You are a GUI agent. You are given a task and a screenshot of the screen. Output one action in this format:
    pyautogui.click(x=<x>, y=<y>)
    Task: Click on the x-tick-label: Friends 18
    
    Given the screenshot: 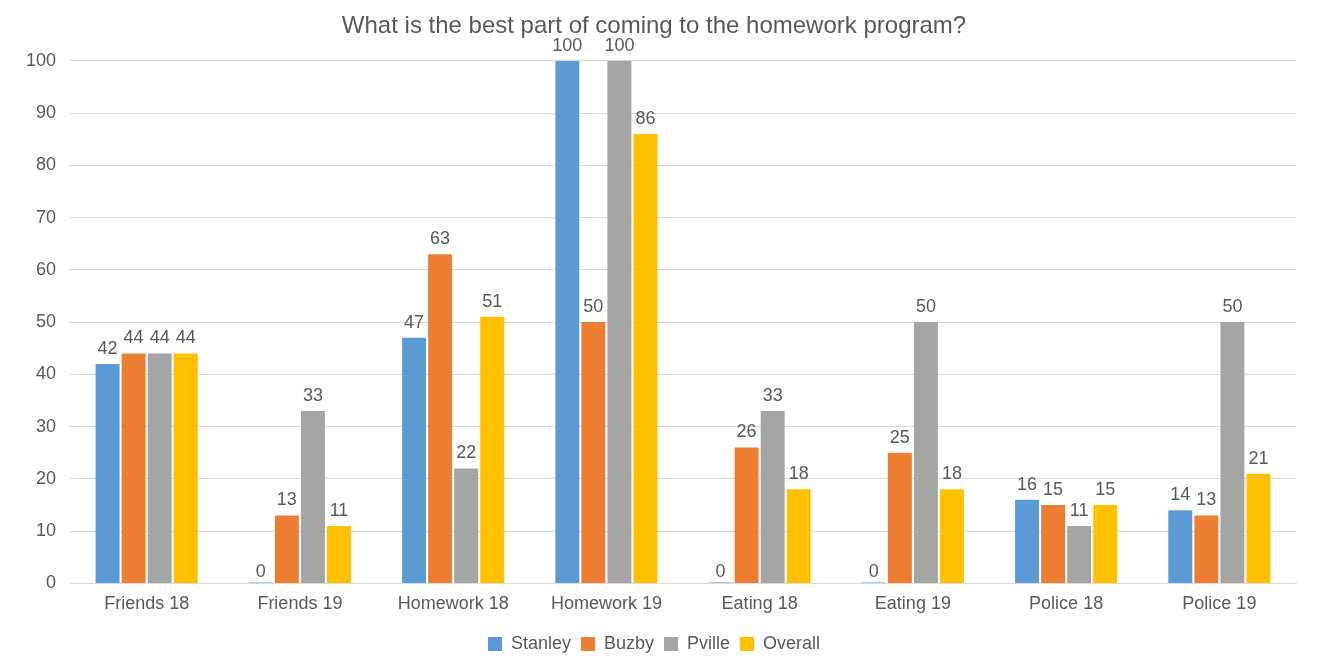 What is the action you would take?
    pyautogui.click(x=147, y=603)
    